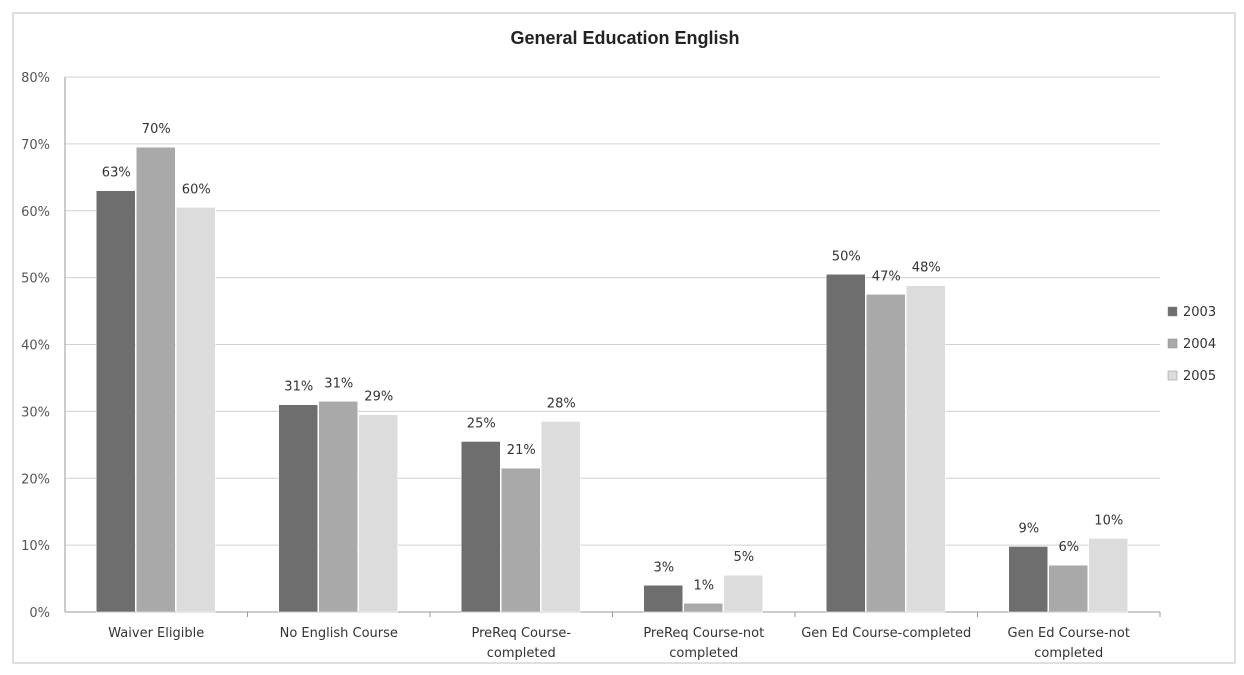 The image size is (1244, 675). What do you see at coordinates (481, 423) in the screenshot?
I see `data-label: 25%` at bounding box center [481, 423].